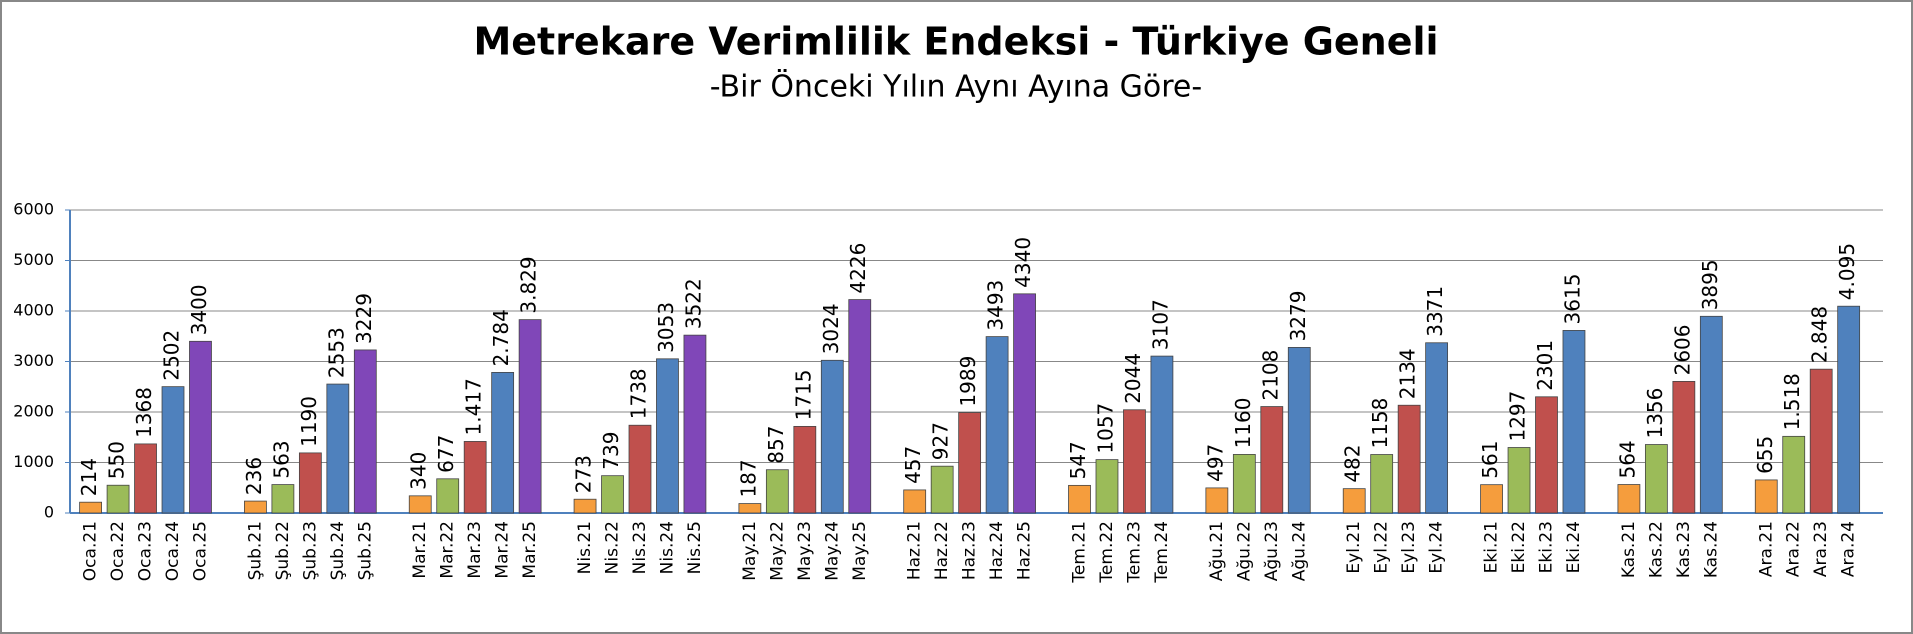 This screenshot has height=634, width=1913. What do you see at coordinates (1408, 373) in the screenshot?
I see `value-label: 2134` at bounding box center [1408, 373].